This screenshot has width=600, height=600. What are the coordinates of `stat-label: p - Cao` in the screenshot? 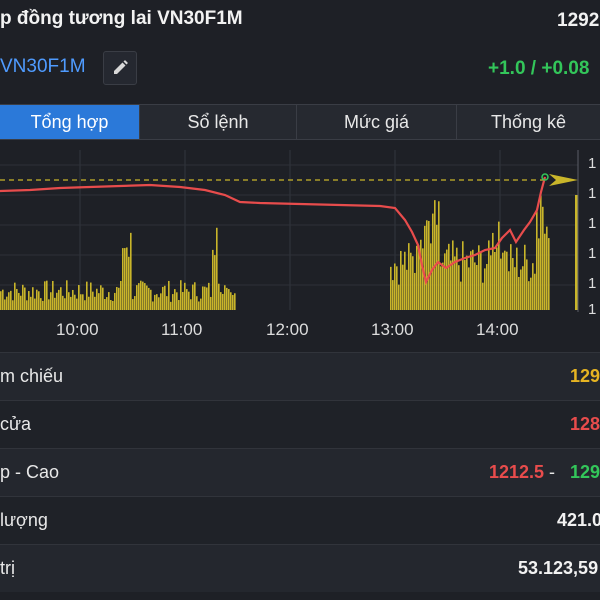 It's located at (30, 472).